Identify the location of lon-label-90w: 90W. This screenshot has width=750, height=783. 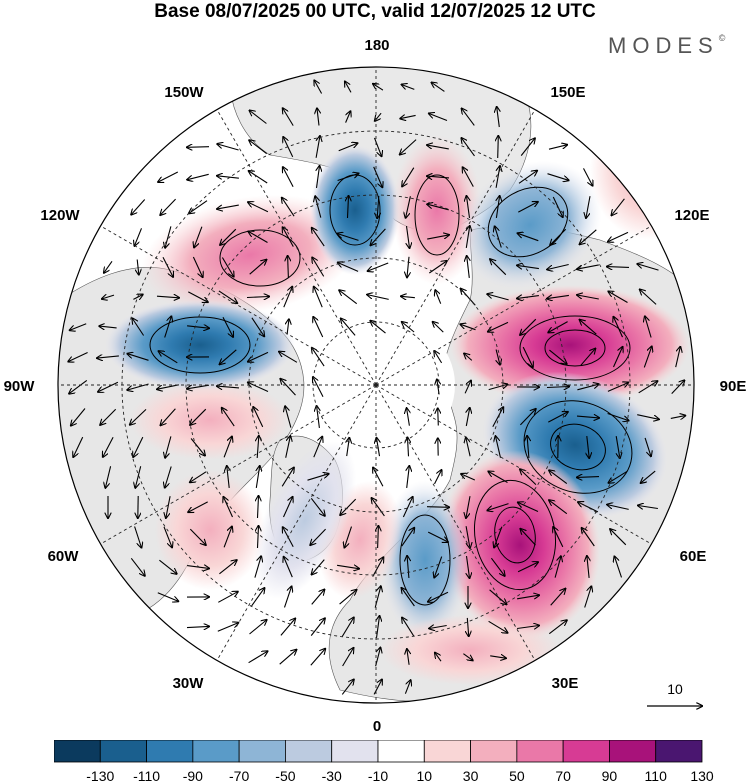
(20, 386).